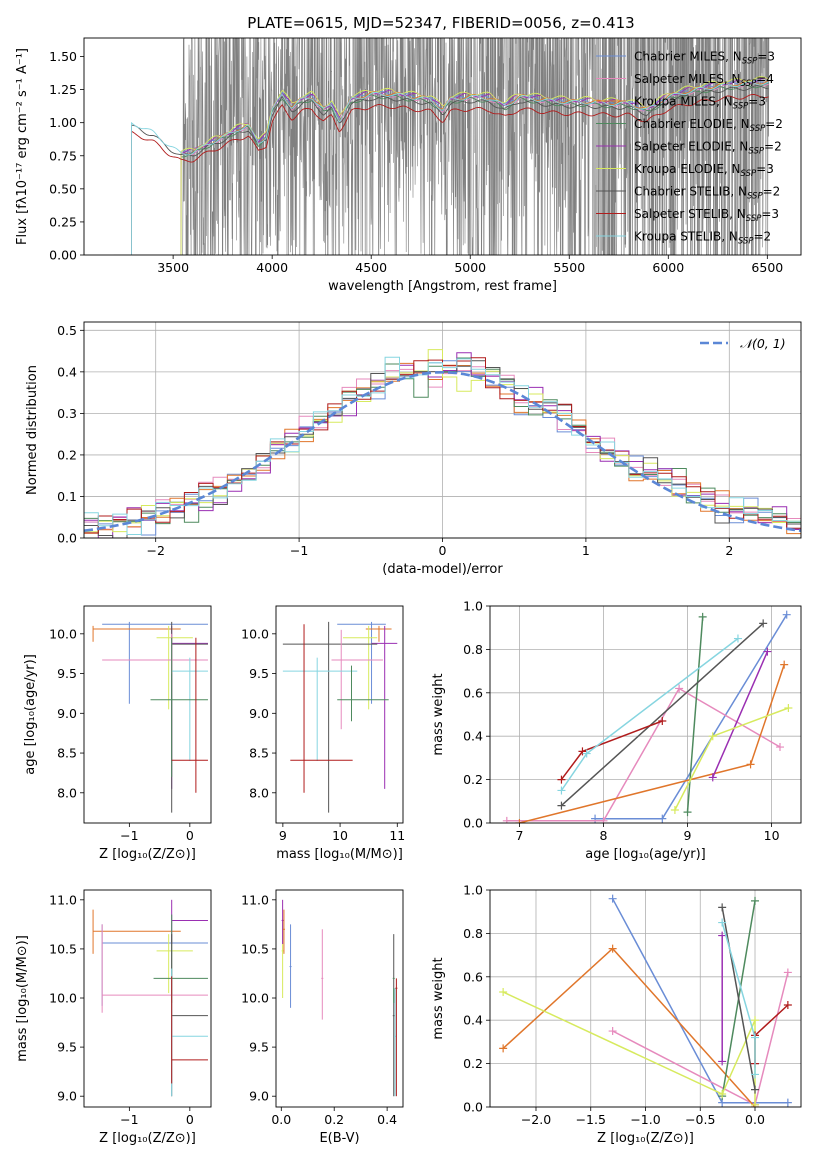 The image size is (819, 1170). I want to click on x-tick-label: 5000, so click(470, 267).